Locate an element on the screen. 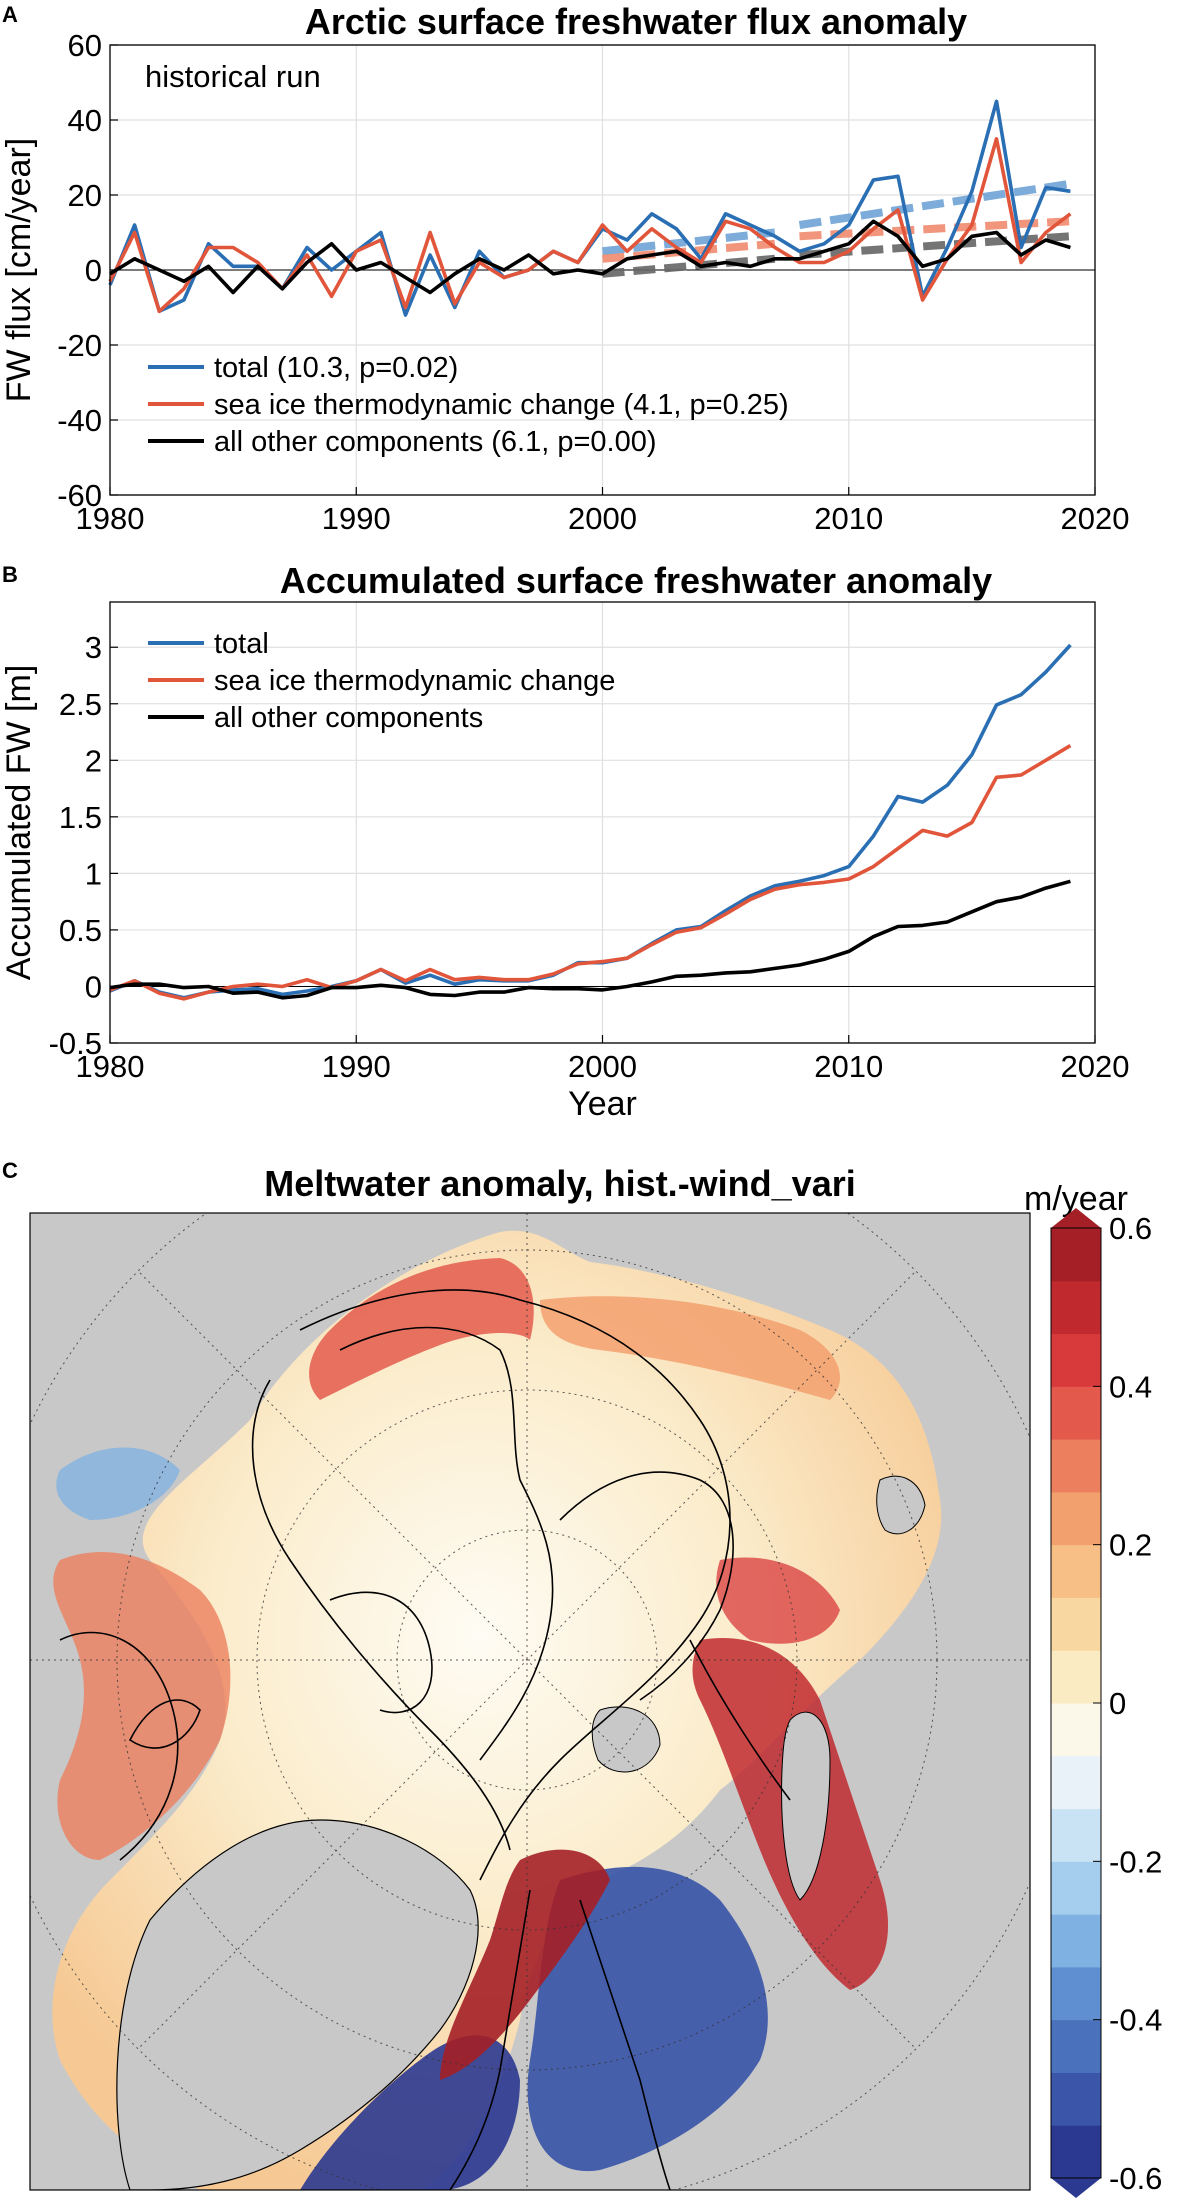 Image resolution: width=1181 pixels, height=2204 pixels. y-tick-label: -20 is located at coordinates (79, 345).